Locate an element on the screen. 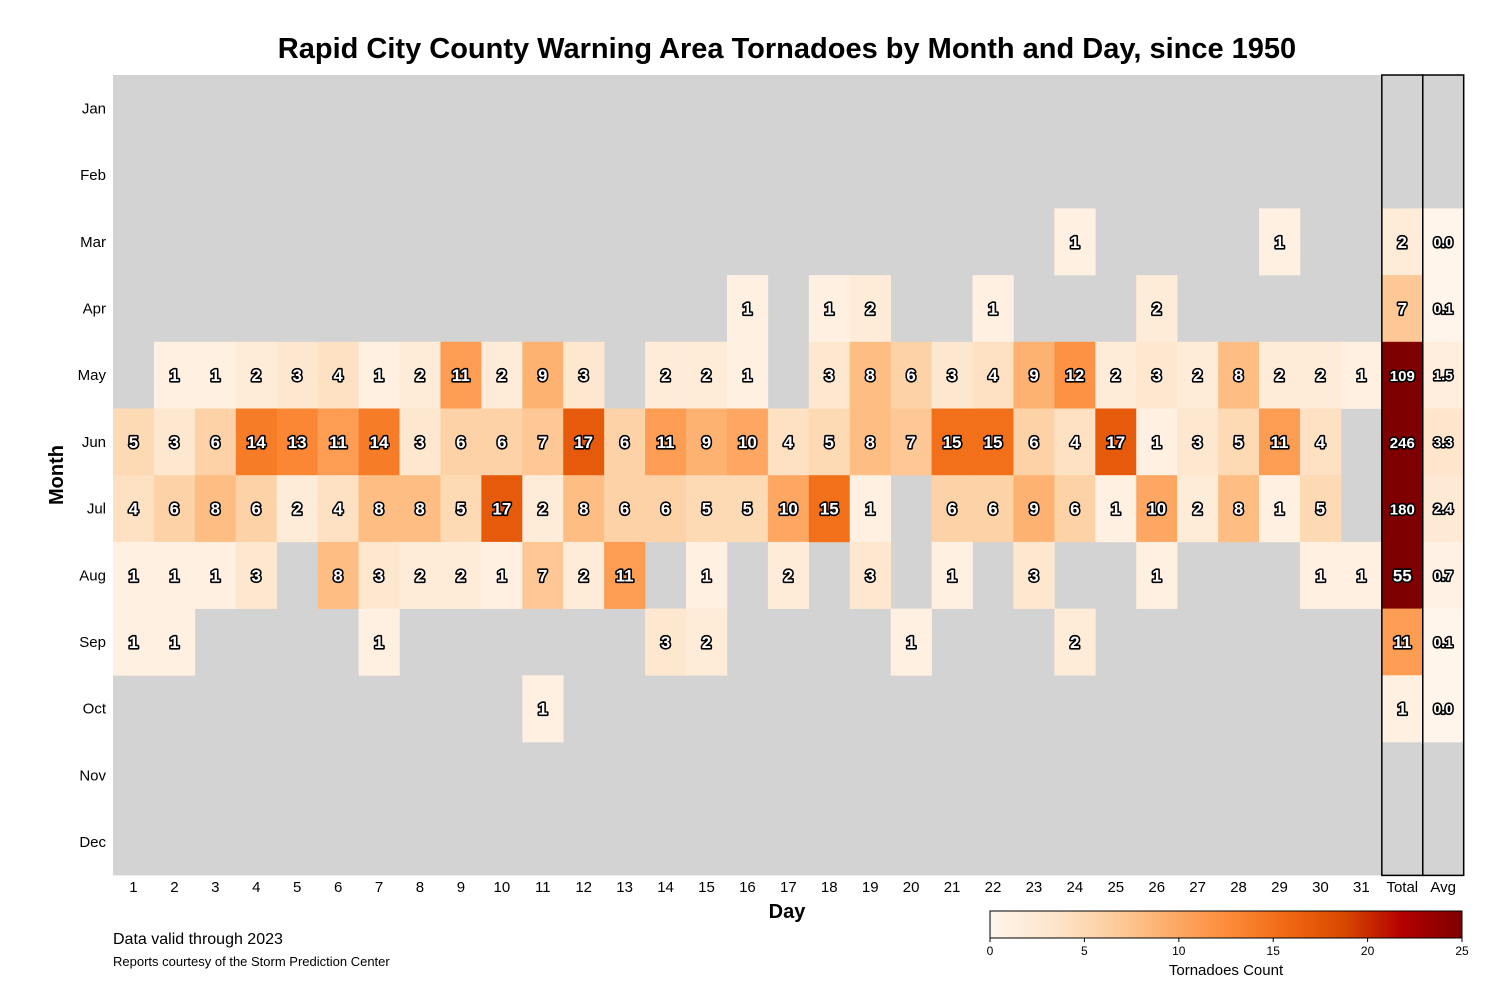 This screenshot has height=1000, width=1500. avg-cell-may is located at coordinates (1443, 375).